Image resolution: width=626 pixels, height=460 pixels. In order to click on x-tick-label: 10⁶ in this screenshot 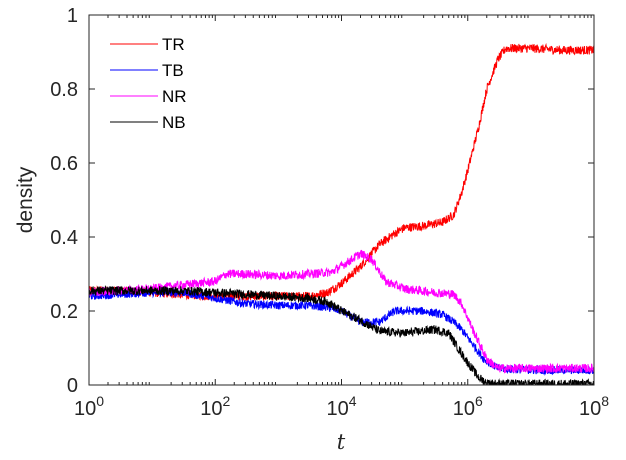, I will do `click(468, 406)`.